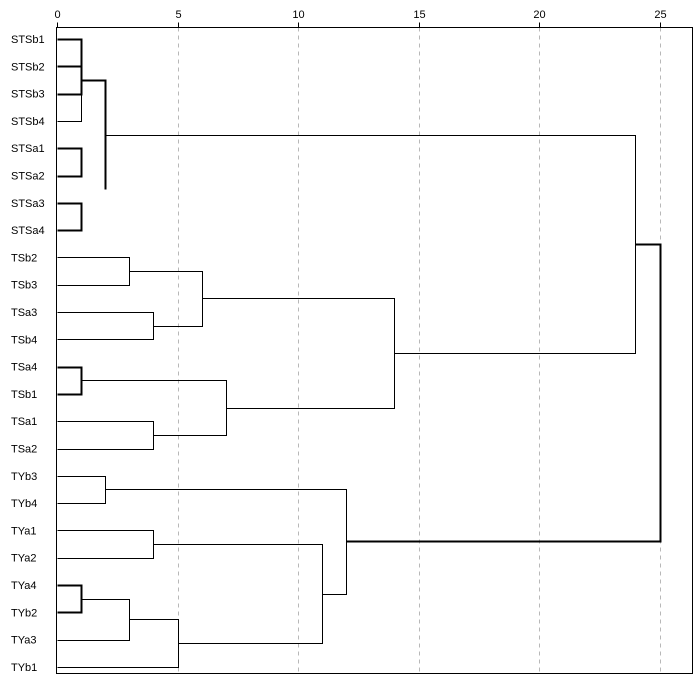 This screenshot has width=700, height=681. I want to click on leaf-label-TSb4: TSb4, so click(24, 340).